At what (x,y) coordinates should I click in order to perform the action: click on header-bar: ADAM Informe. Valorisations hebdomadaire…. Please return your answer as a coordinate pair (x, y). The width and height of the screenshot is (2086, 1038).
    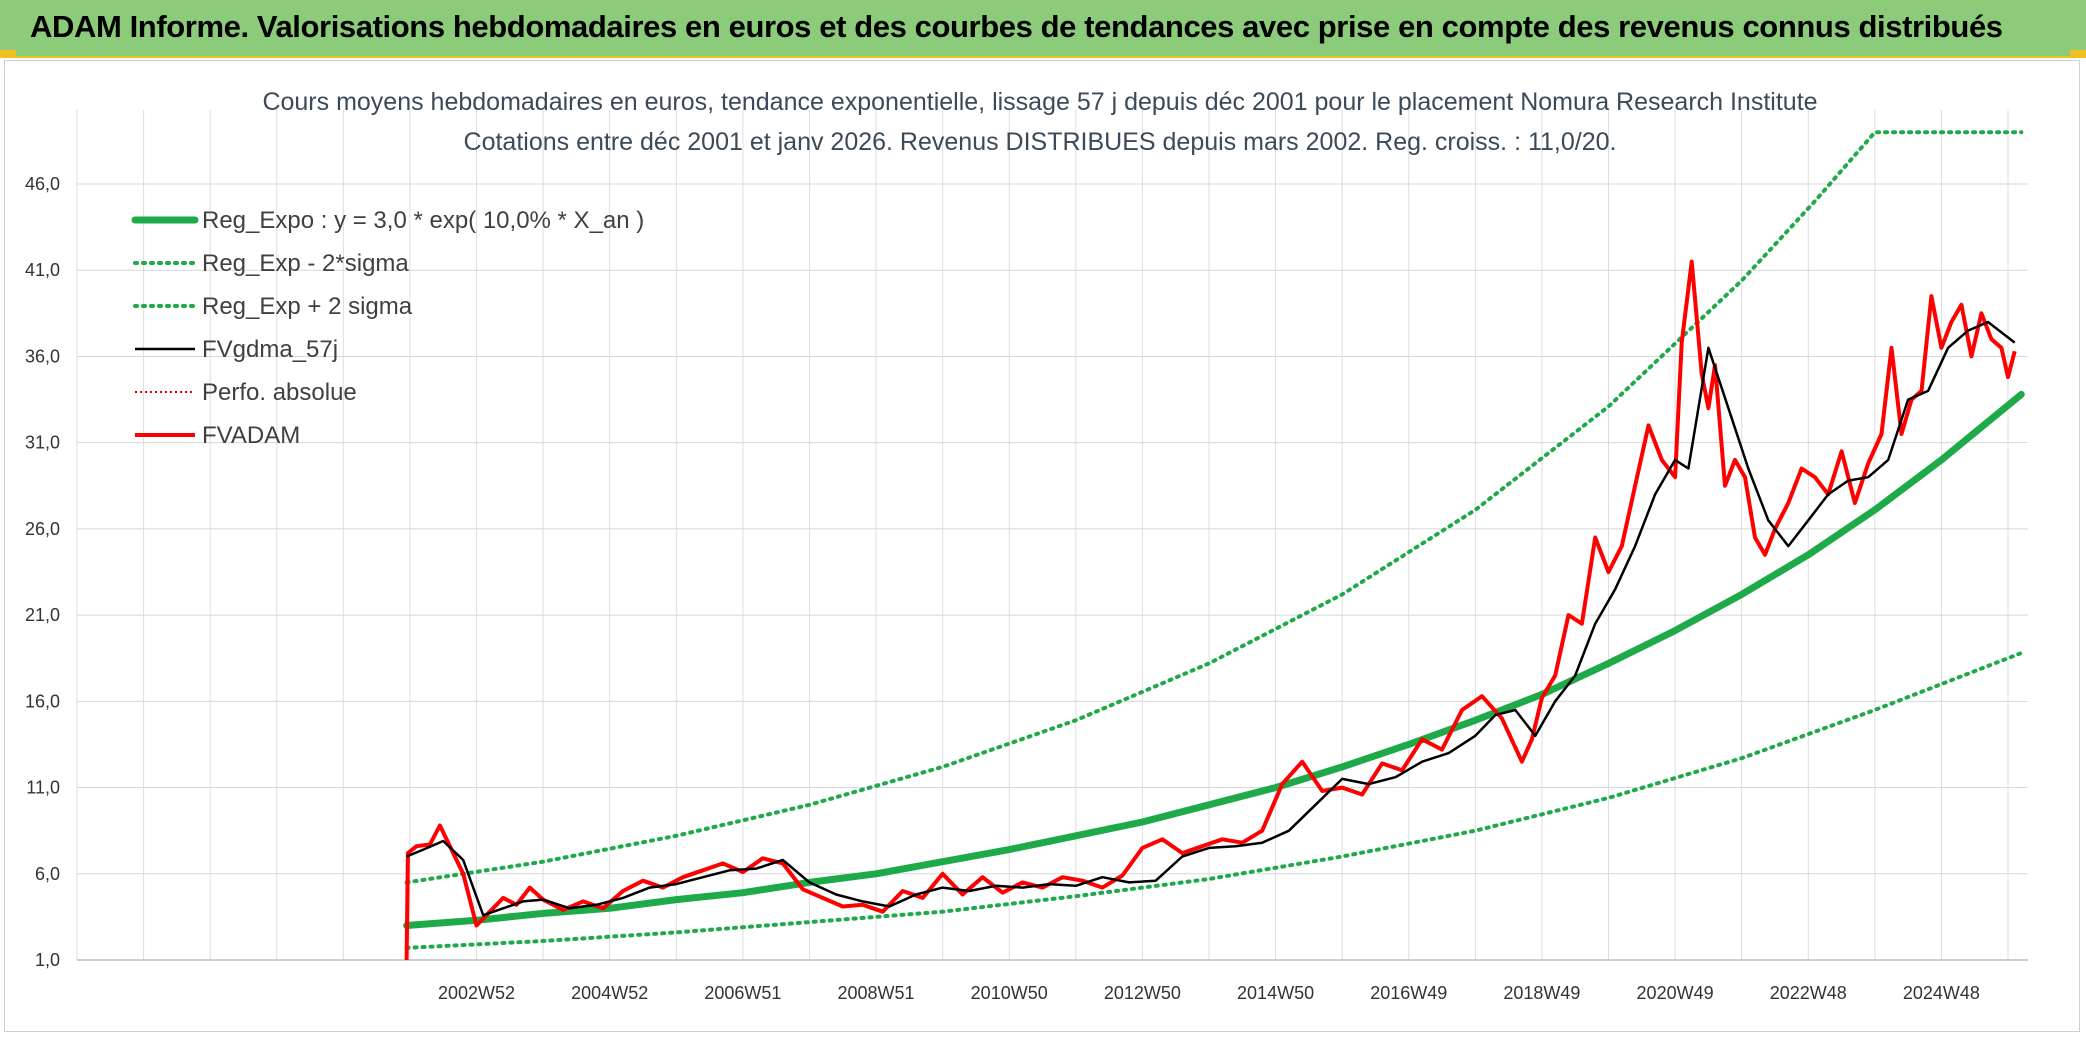
    Looking at the image, I should click on (1043, 29).